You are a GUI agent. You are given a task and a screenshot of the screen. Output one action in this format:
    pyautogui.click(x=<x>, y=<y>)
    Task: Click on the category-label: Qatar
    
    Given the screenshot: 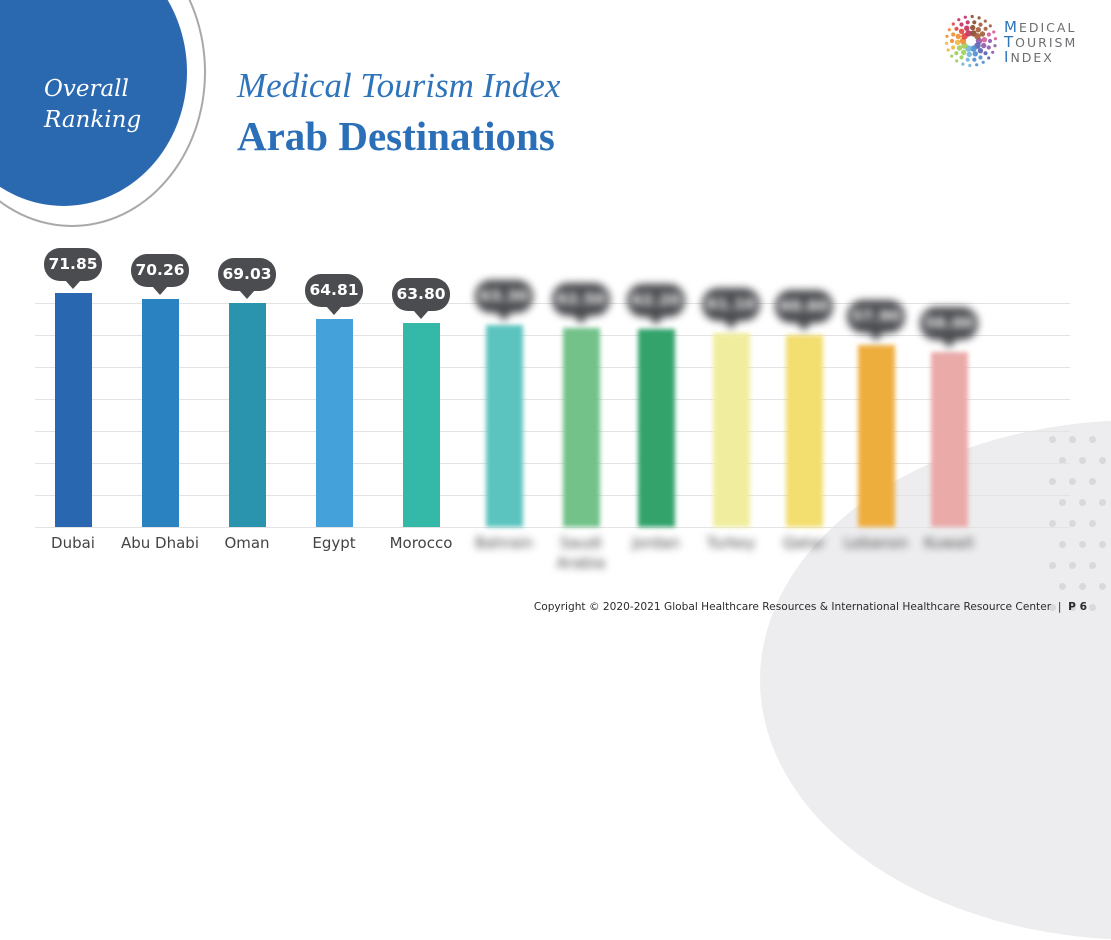 What is the action you would take?
    pyautogui.click(x=804, y=543)
    